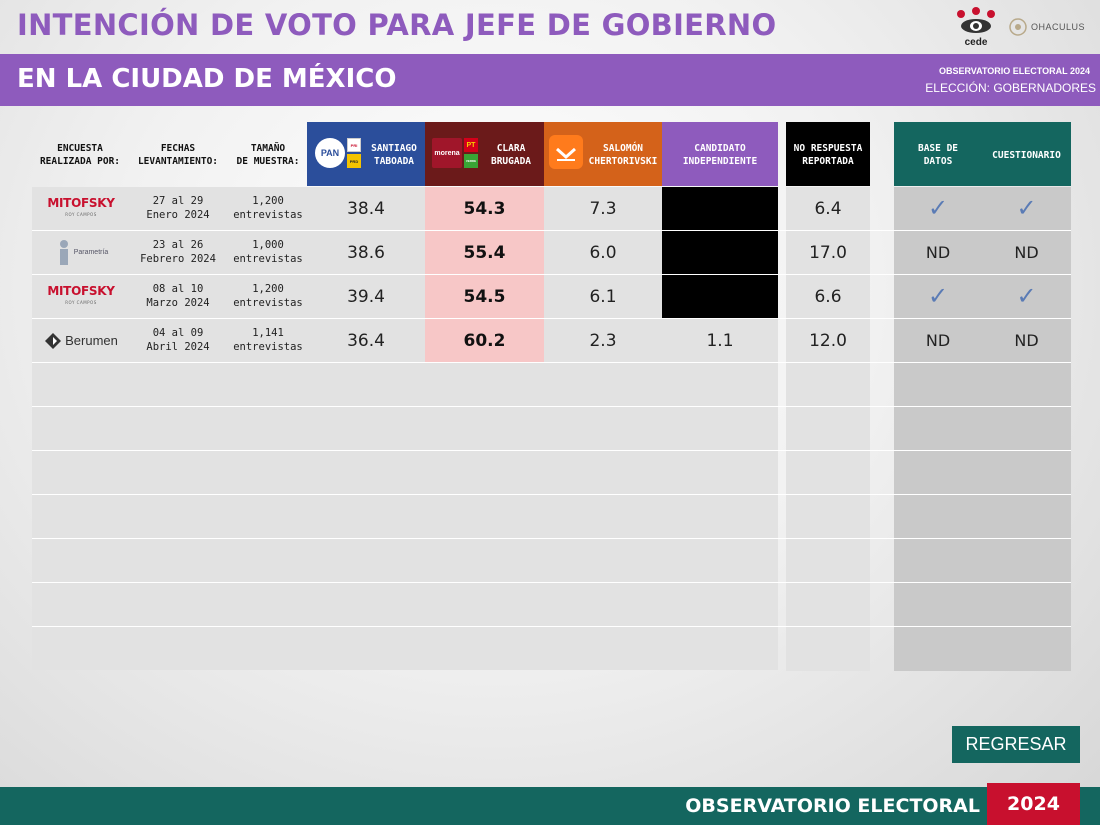  I want to click on header-tamano: TAMAÑO DE MUESTRA:, so click(268, 154).